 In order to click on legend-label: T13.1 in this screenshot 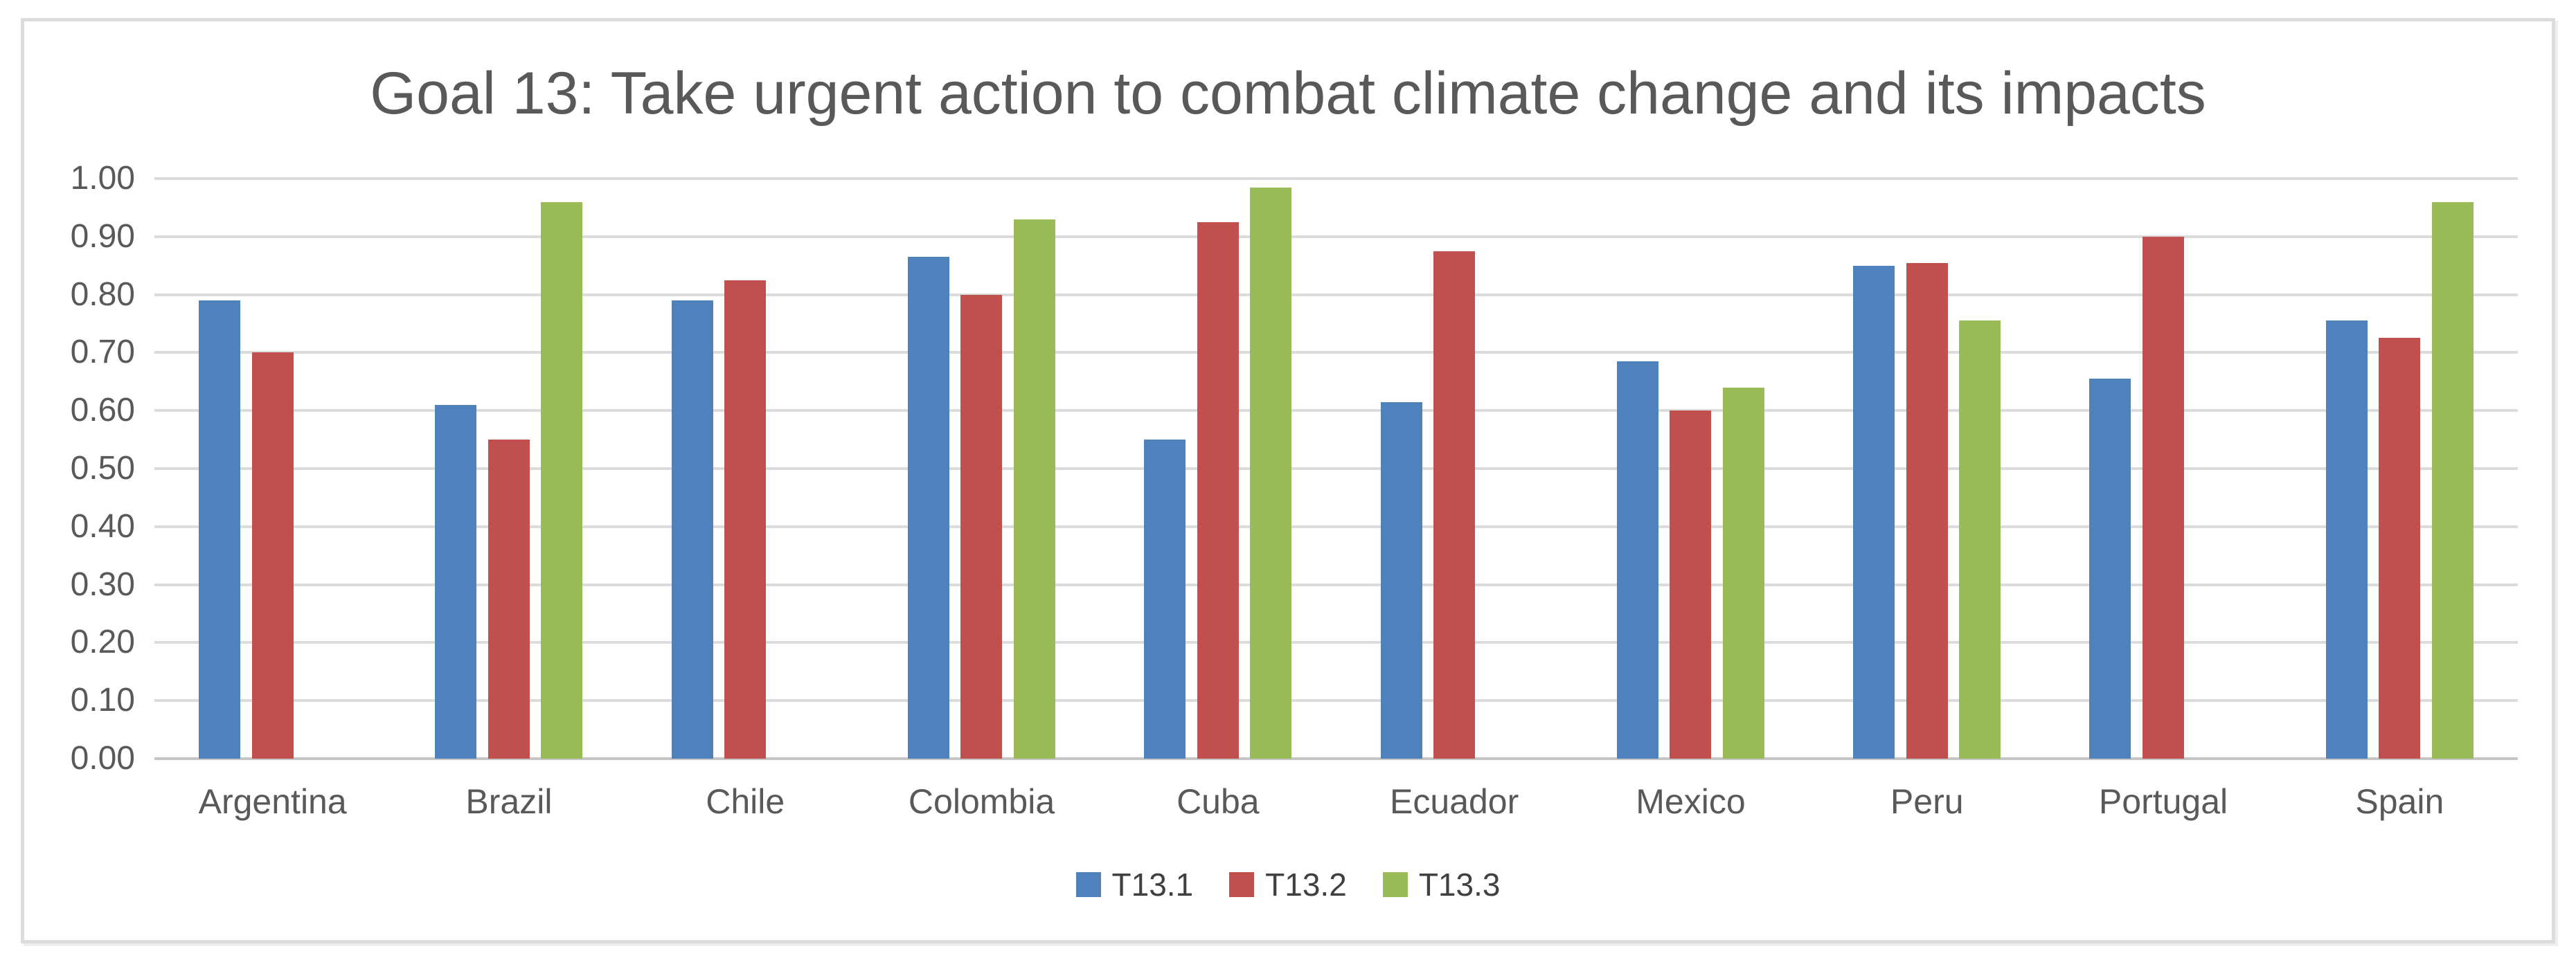, I will do `click(1152, 885)`.